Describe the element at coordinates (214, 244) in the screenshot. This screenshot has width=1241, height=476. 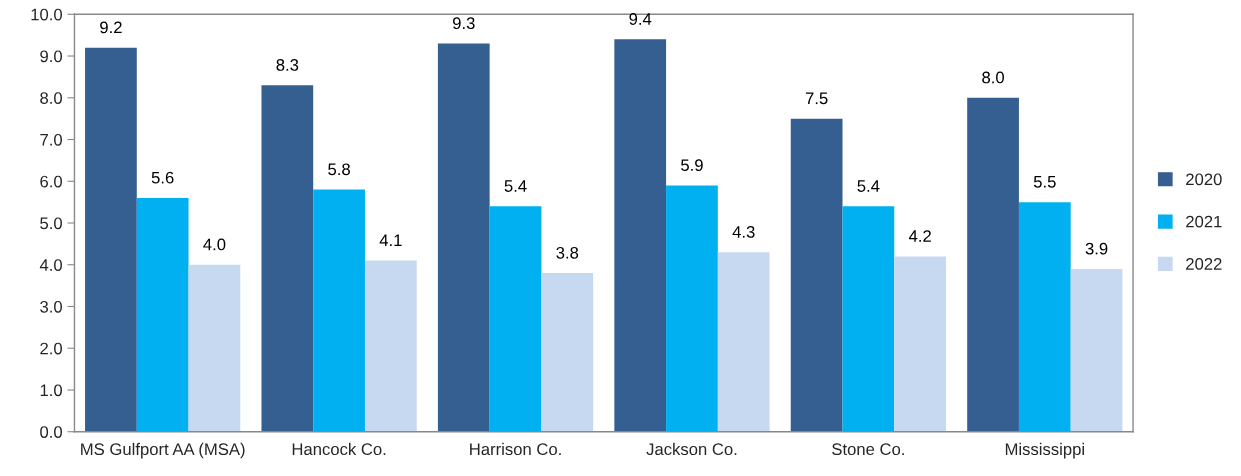
I see `data-label: 4.0` at that location.